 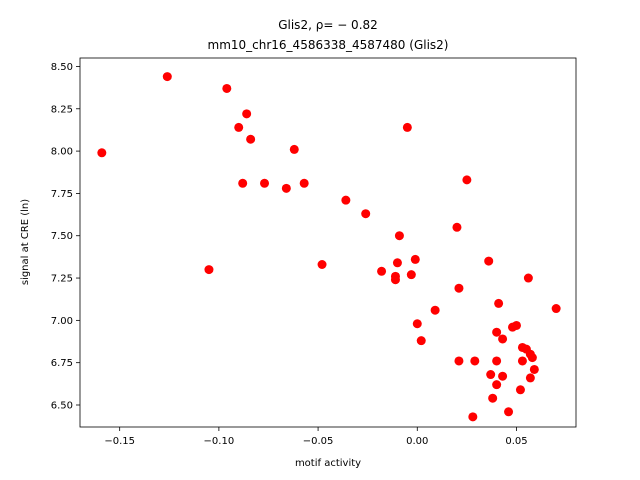 I want to click on y-tick-label: 7.75, so click(x=62, y=194).